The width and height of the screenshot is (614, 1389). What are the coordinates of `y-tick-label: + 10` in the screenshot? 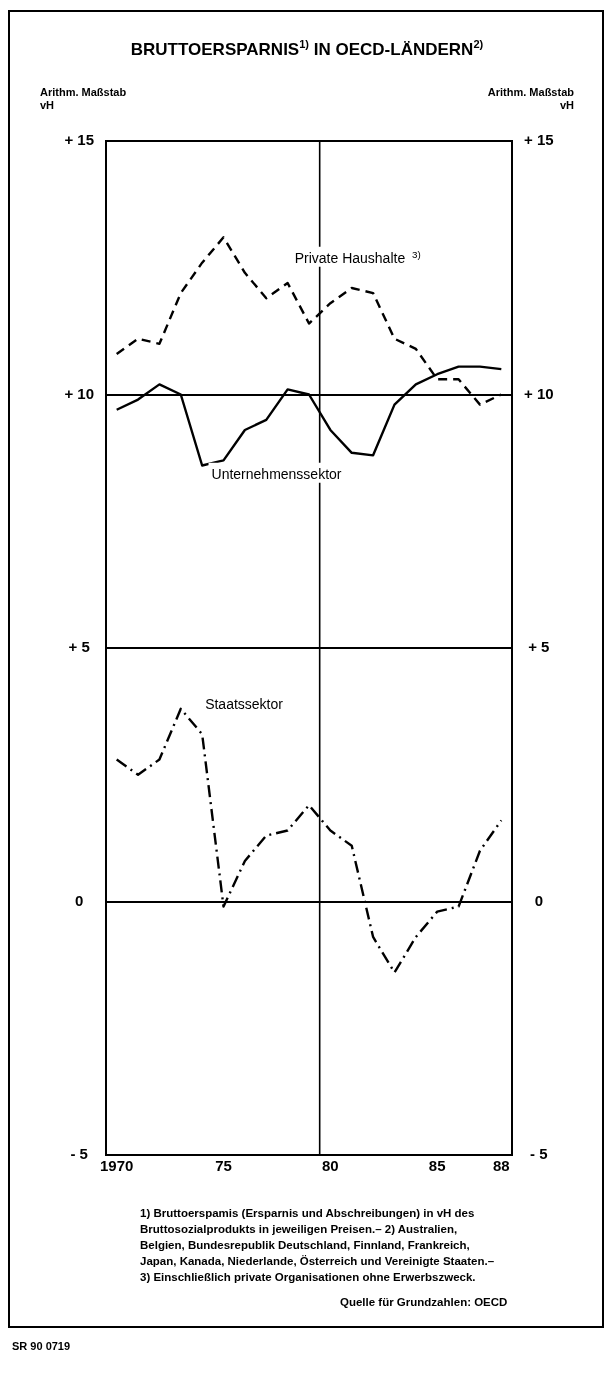 It's located at (79, 393).